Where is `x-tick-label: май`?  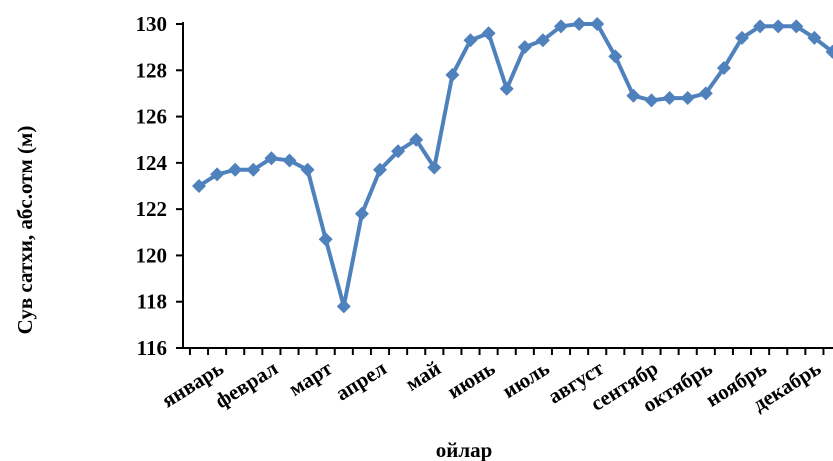
x-tick-label: май is located at coordinates (423, 376).